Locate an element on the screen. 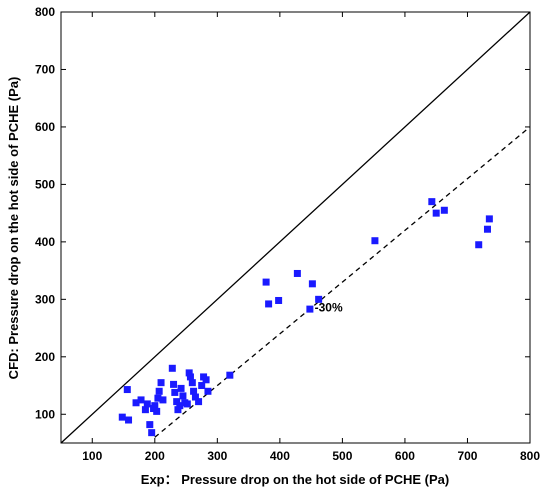 The width and height of the screenshot is (550, 493). y-tick-label: 700 is located at coordinates (45, 69).